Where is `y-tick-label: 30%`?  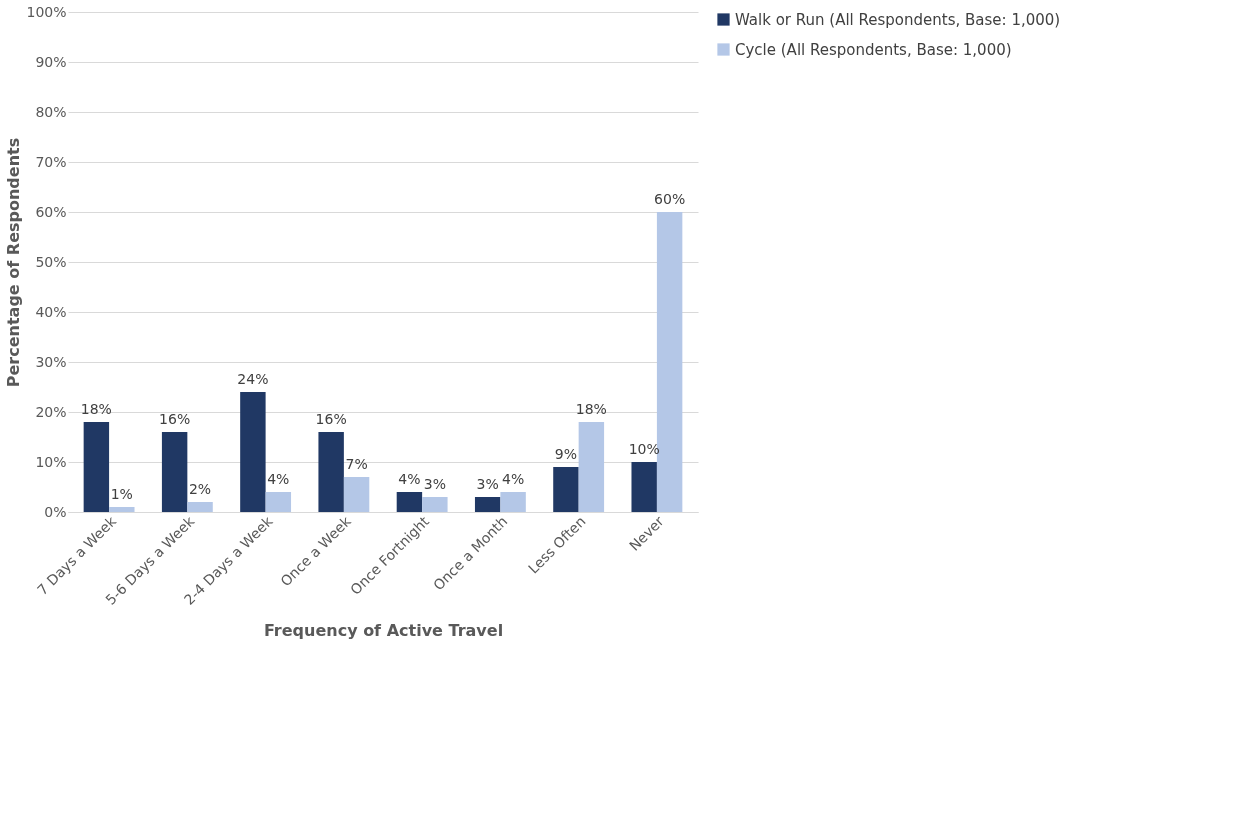 y-tick-label: 30% is located at coordinates (51, 361).